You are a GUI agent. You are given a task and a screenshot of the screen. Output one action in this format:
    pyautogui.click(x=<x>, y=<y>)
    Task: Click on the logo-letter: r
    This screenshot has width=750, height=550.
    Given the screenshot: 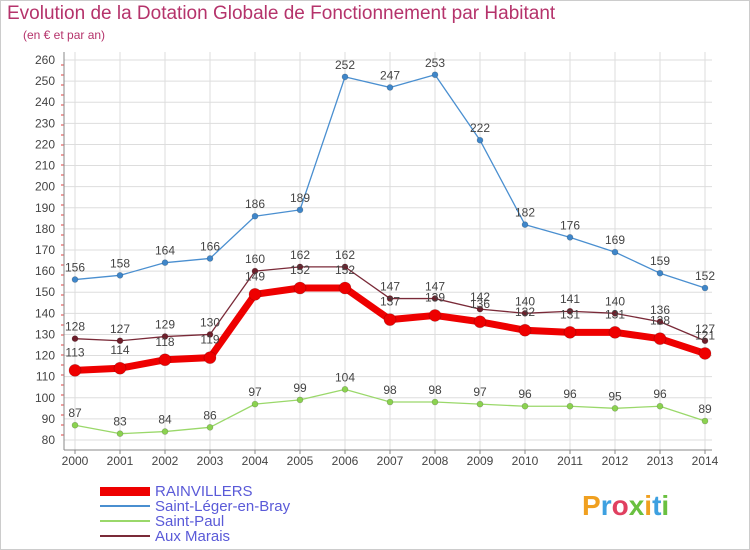 What is the action you would take?
    pyautogui.click(x=606, y=505)
    